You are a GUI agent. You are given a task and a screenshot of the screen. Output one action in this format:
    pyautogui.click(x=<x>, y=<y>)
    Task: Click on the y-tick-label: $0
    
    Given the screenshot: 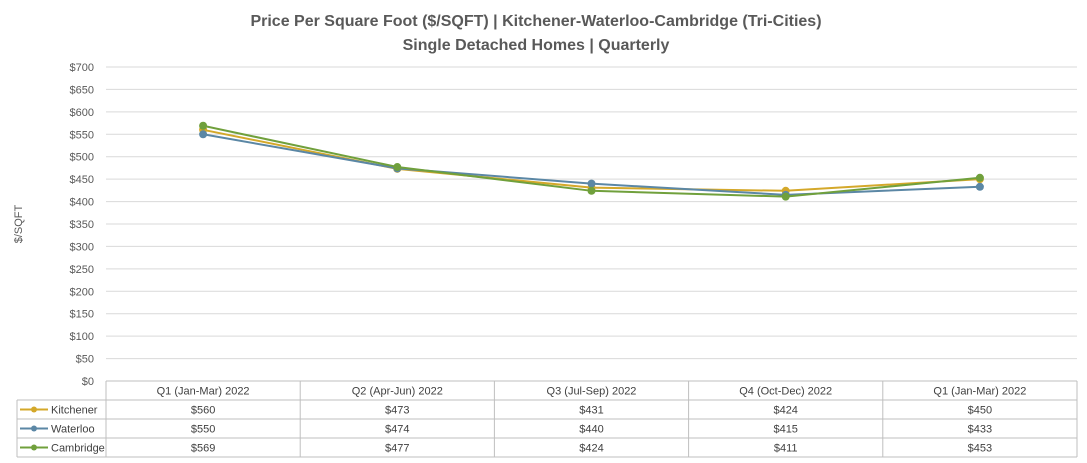 What is the action you would take?
    pyautogui.click(x=88, y=382)
    